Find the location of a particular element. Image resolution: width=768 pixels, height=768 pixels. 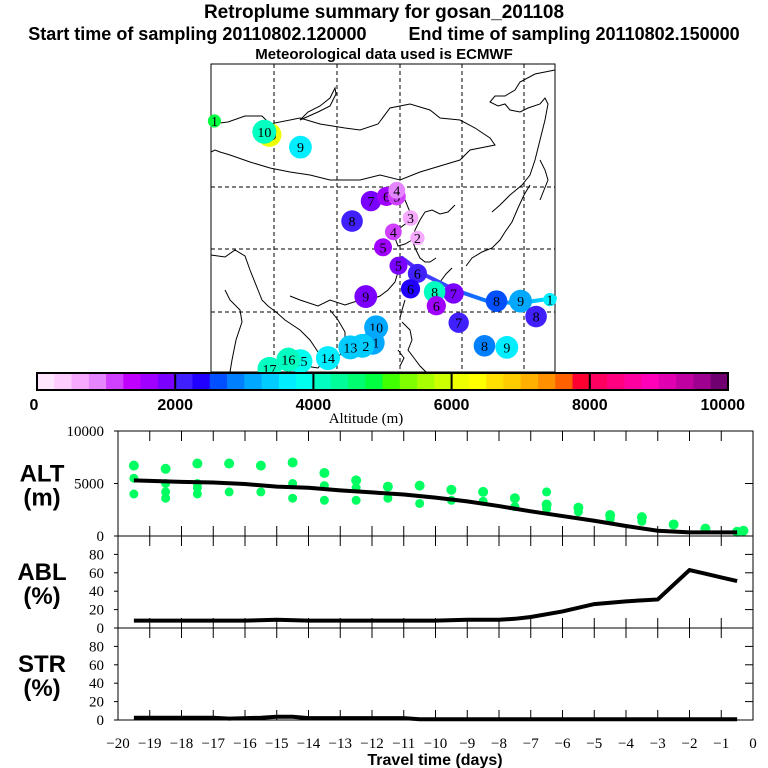

panel-ylabel: STR is located at coordinates (42, 664).